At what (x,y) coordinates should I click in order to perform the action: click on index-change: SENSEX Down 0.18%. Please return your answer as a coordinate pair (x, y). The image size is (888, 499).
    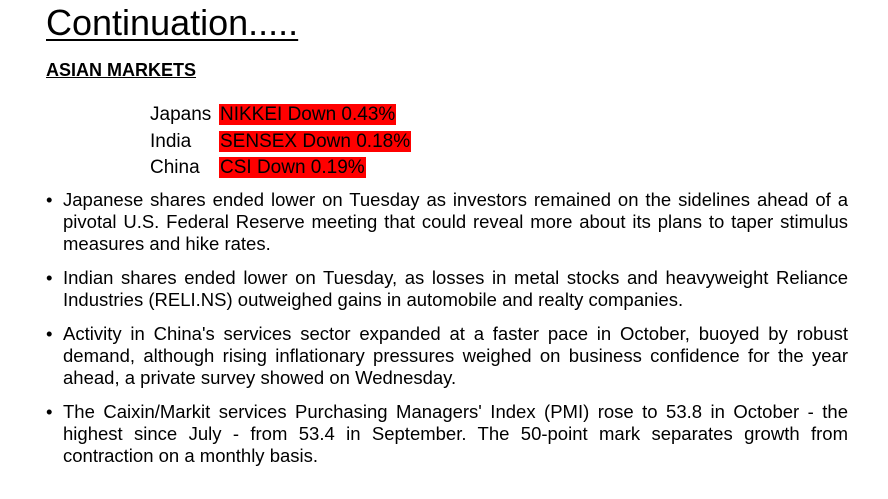
    Looking at the image, I should click on (315, 141).